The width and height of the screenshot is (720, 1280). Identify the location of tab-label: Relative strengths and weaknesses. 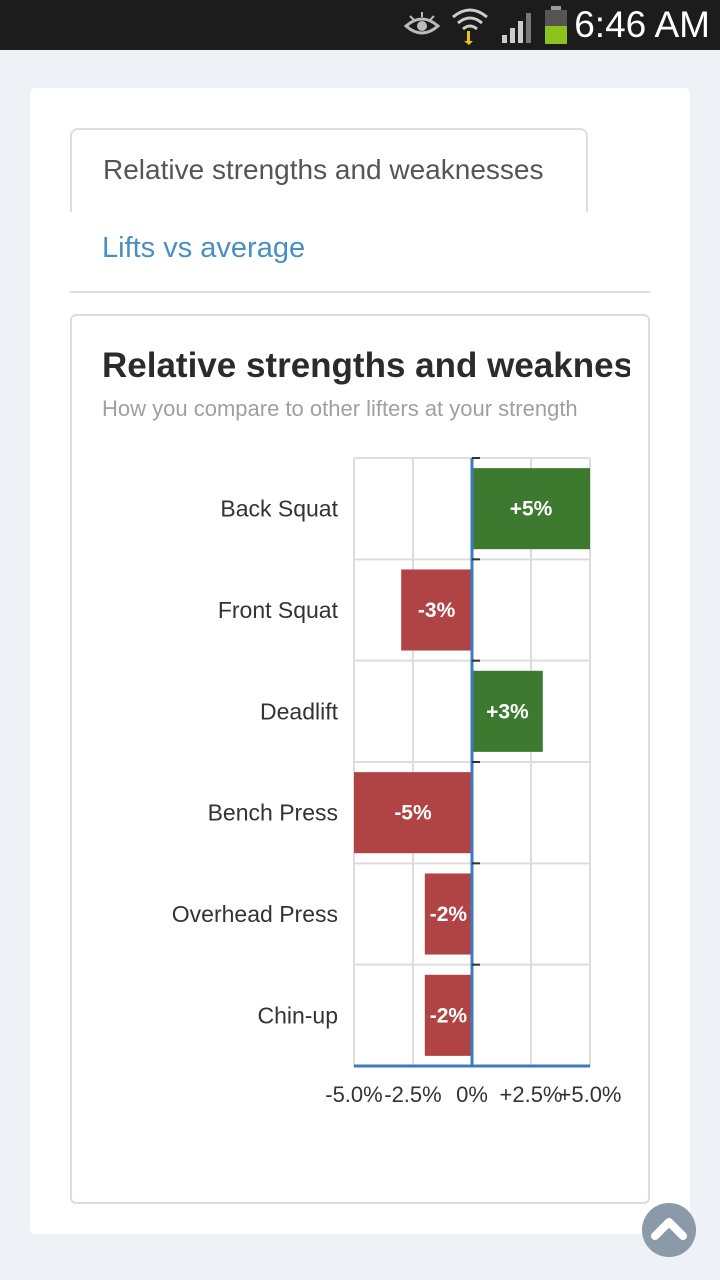
(323, 169).